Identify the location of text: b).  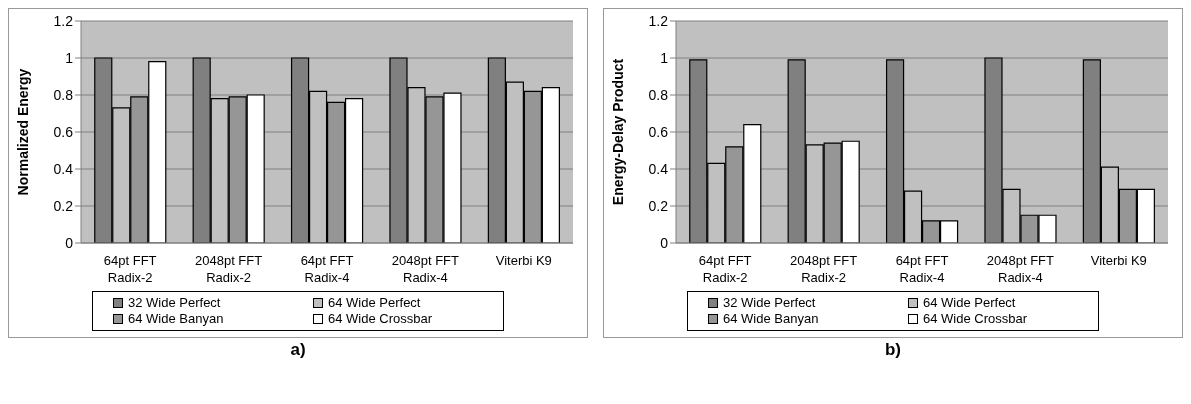
(892, 350).